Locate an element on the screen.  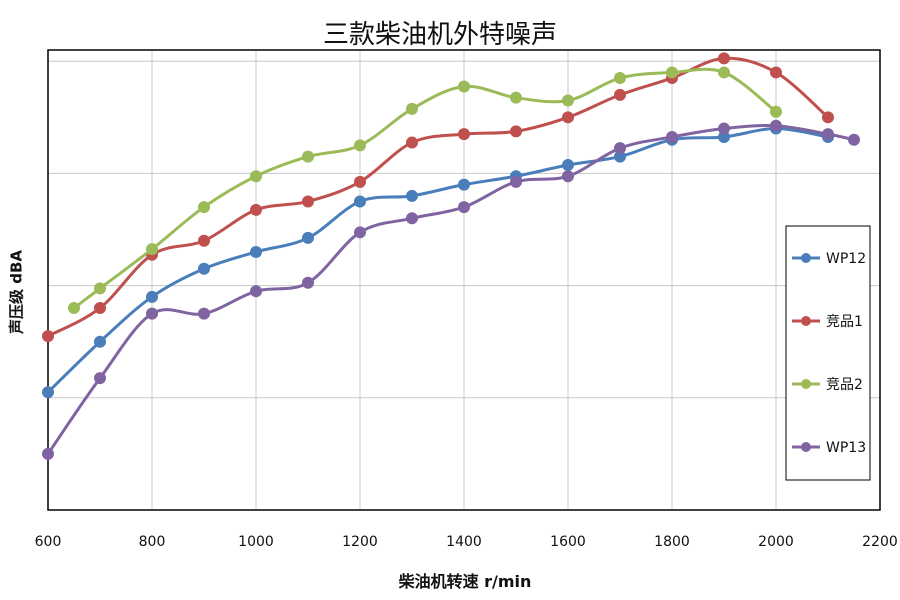
legend-box is located at coordinates (828, 353).